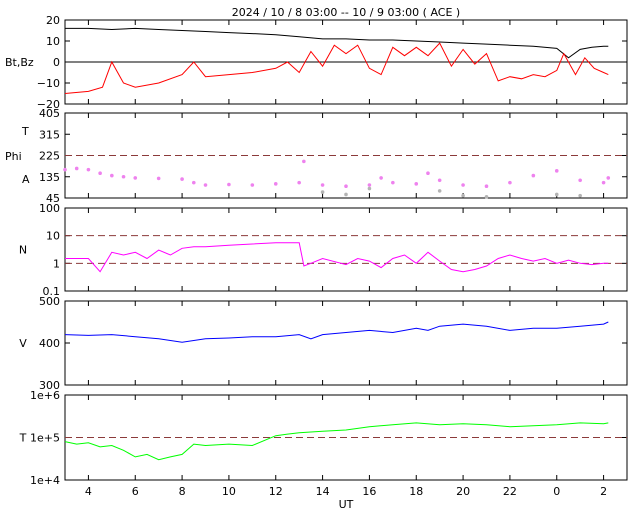 The image size is (640, 512). I want to click on y-axis-label-mid: Phi, so click(13, 156).